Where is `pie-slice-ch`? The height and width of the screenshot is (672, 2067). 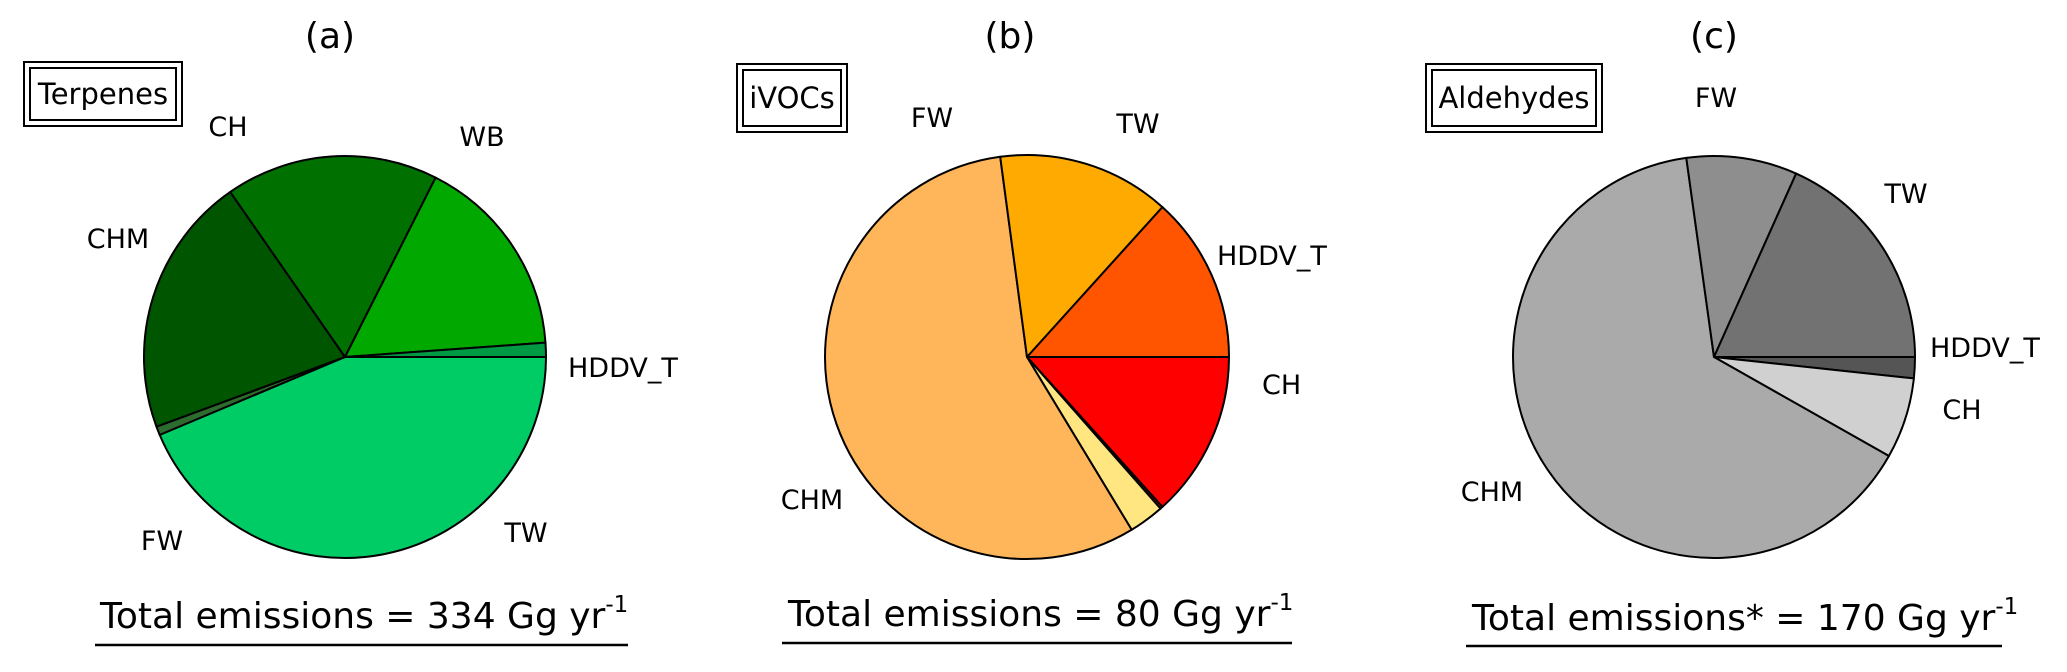
pie-slice-ch is located at coordinates (446, 349).